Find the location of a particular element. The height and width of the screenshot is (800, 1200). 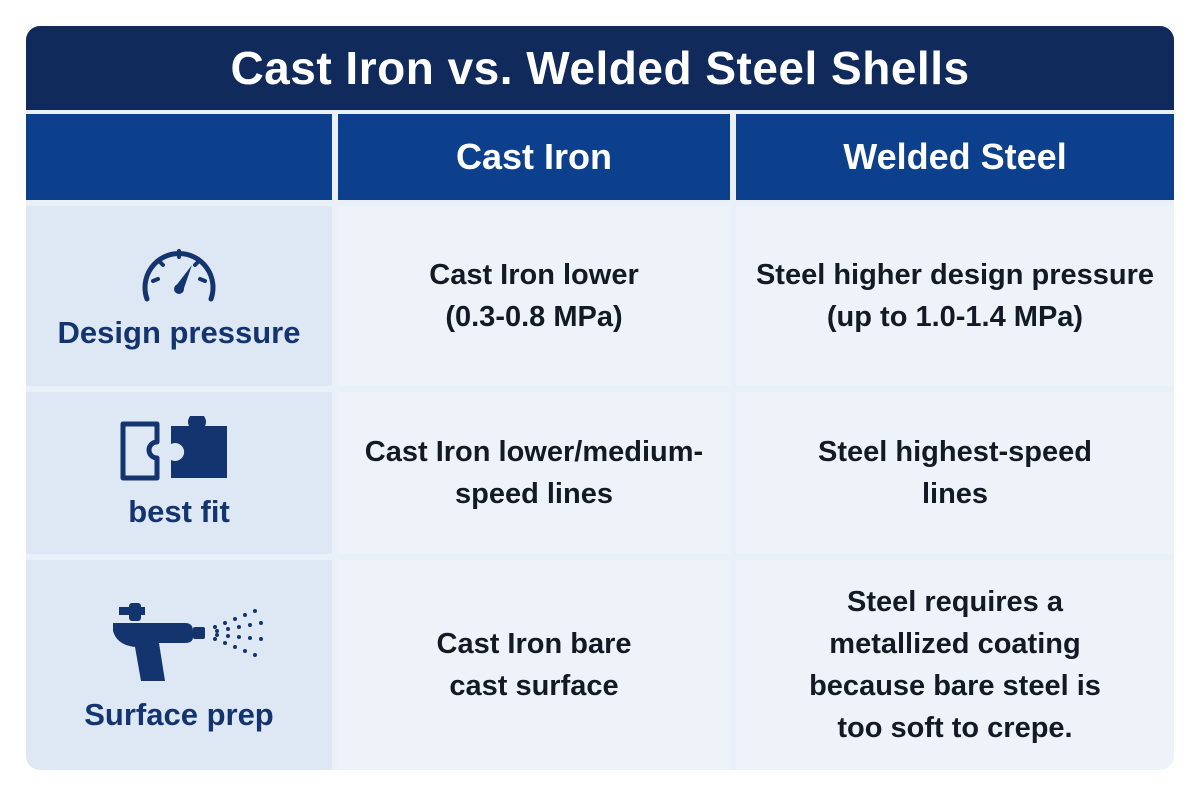

cell-text: Cast Iron bare cast surface is located at coordinates (534, 665).